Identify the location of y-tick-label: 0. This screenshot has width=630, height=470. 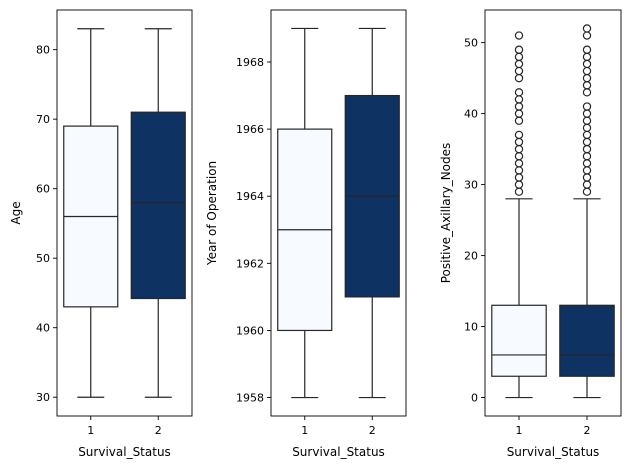
(474, 398).